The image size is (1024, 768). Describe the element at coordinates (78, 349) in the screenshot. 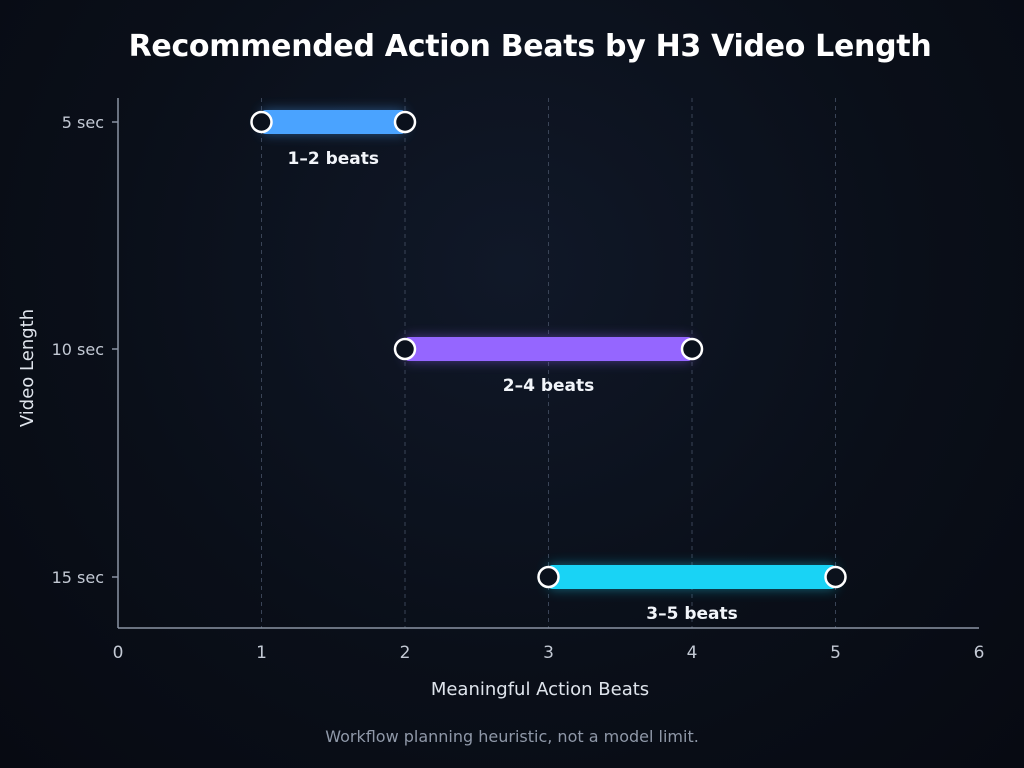

I see `y-tick-label: 10 sec` at that location.